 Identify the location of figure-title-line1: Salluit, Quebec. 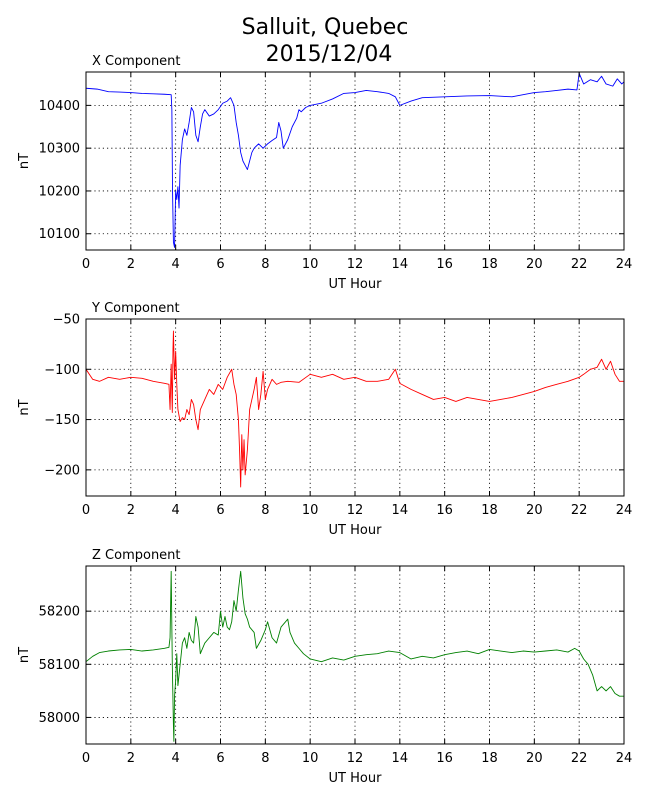
(325, 27).